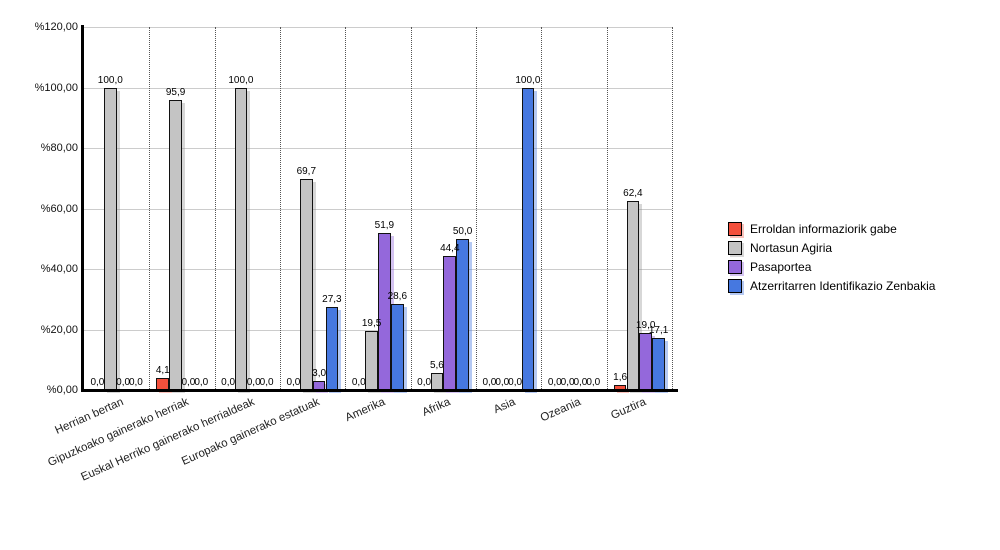 The width and height of the screenshot is (1000, 550). Describe the element at coordinates (633, 194) in the screenshot. I see `value-label: 62,4` at that location.